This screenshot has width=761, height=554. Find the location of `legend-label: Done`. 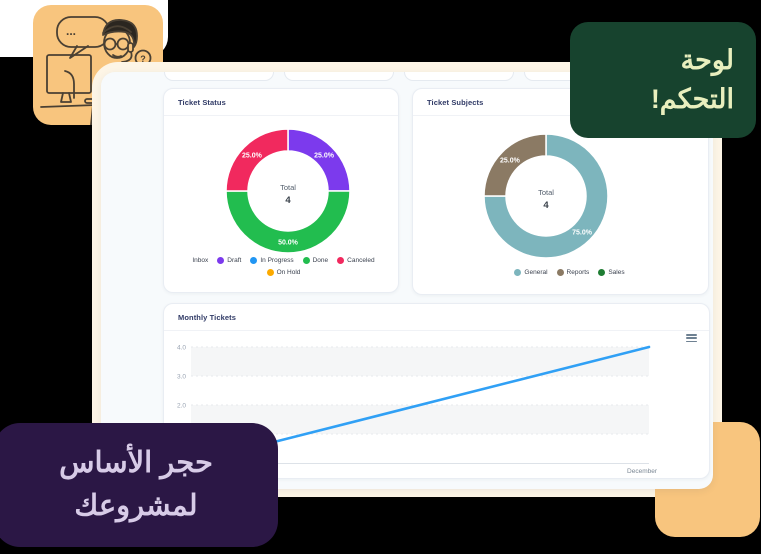

legend-label: Done is located at coordinates (320, 260).